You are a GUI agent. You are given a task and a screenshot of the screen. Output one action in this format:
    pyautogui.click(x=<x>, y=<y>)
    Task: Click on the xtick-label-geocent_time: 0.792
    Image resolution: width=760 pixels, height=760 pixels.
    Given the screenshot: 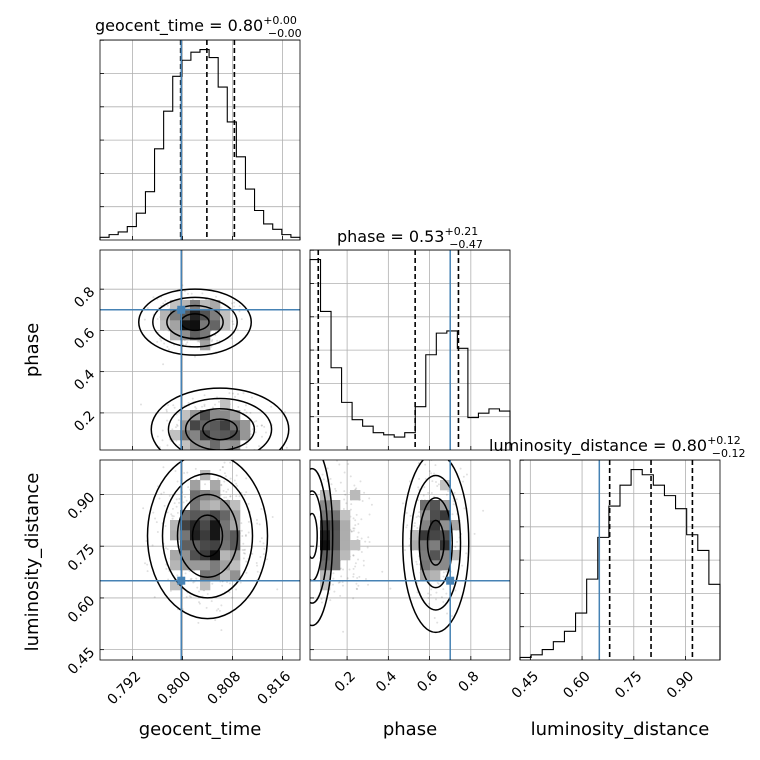 What is the action you would take?
    pyautogui.click(x=125, y=688)
    